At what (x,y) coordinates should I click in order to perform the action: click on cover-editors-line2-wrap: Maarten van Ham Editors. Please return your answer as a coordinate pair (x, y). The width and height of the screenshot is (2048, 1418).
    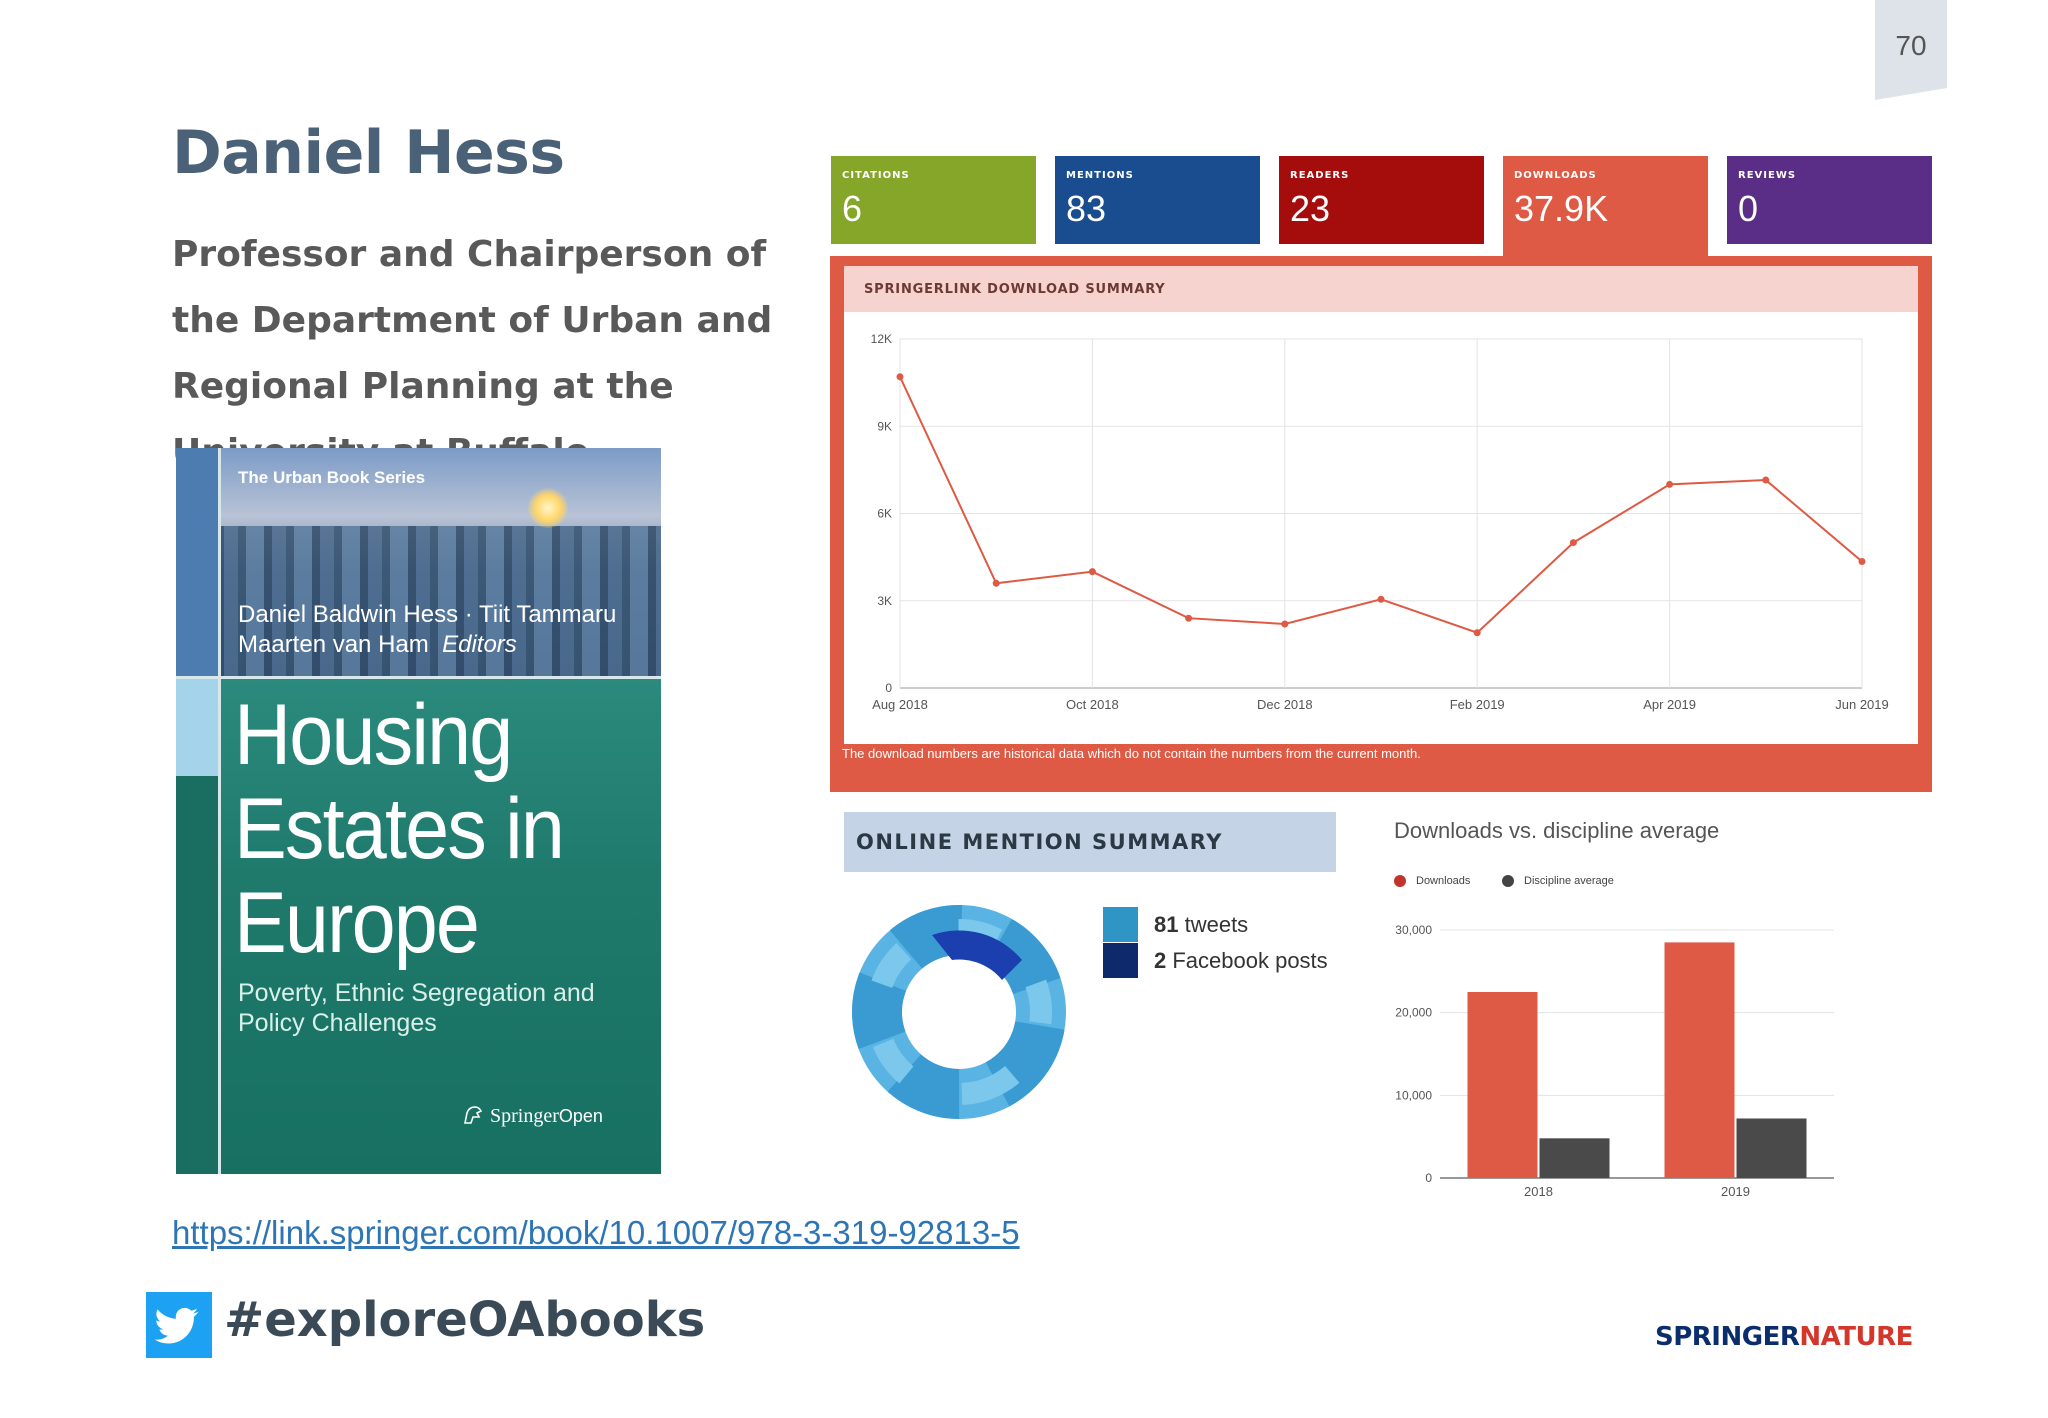
    Looking at the image, I should click on (427, 645).